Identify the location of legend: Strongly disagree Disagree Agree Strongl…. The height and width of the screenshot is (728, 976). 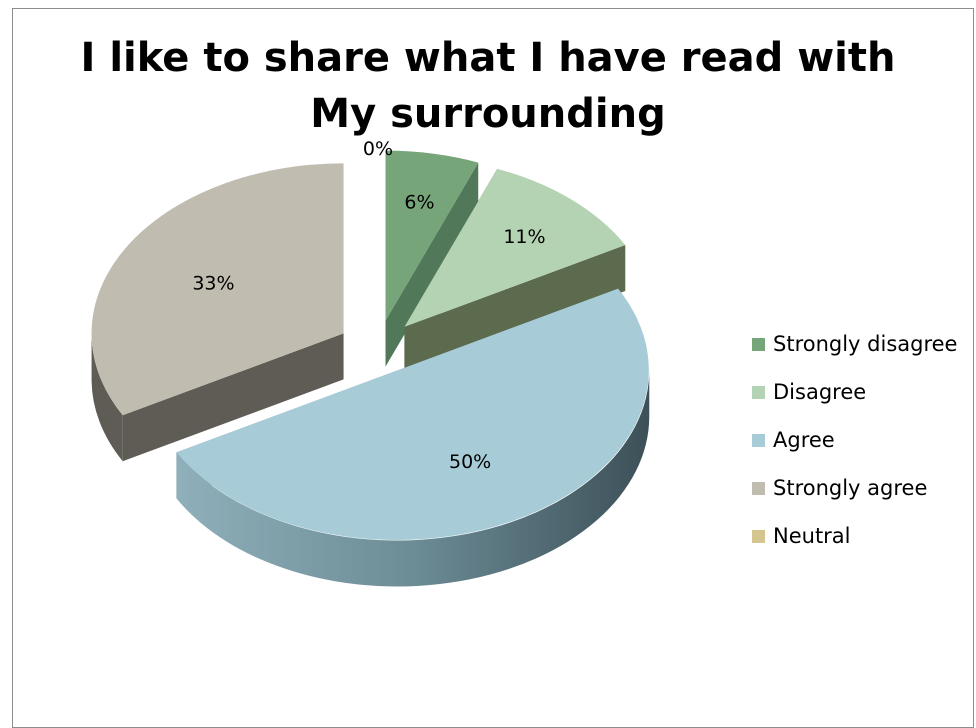
(854, 440).